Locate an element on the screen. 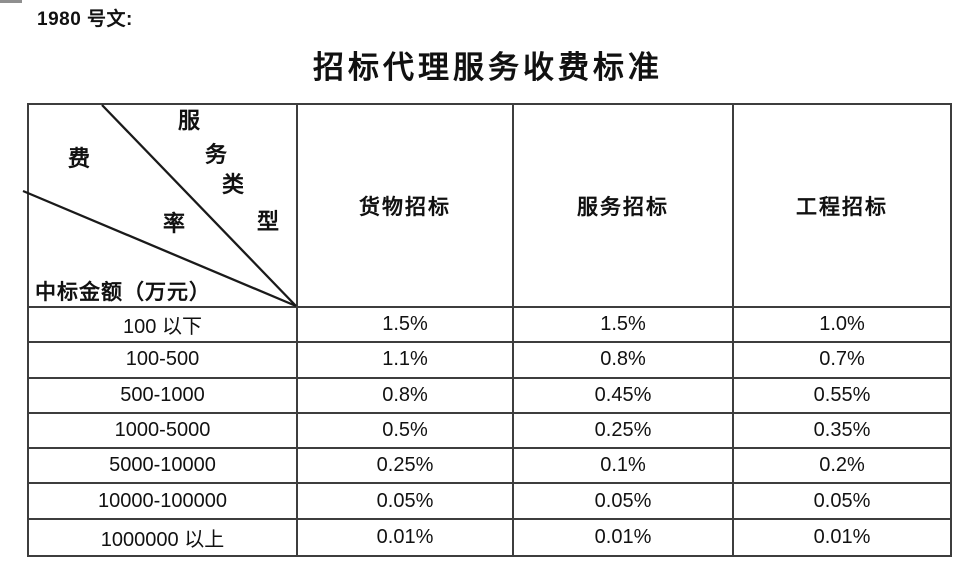 Image resolution: width=976 pixels, height=581 pixels. fee-value-cell: 0.45% is located at coordinates (624, 396).